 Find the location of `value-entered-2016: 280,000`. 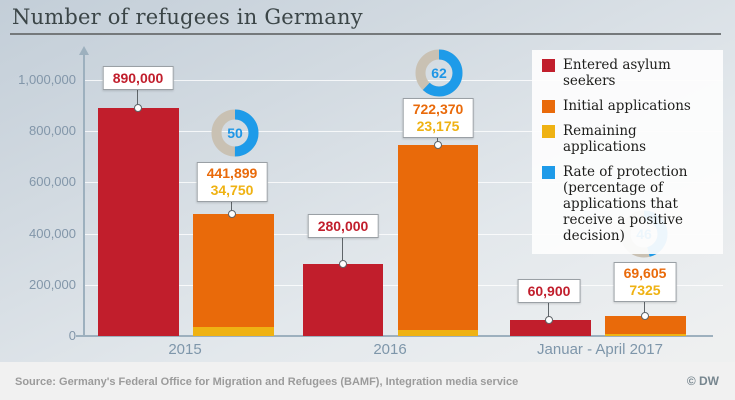

value-entered-2016: 280,000 is located at coordinates (343, 226).